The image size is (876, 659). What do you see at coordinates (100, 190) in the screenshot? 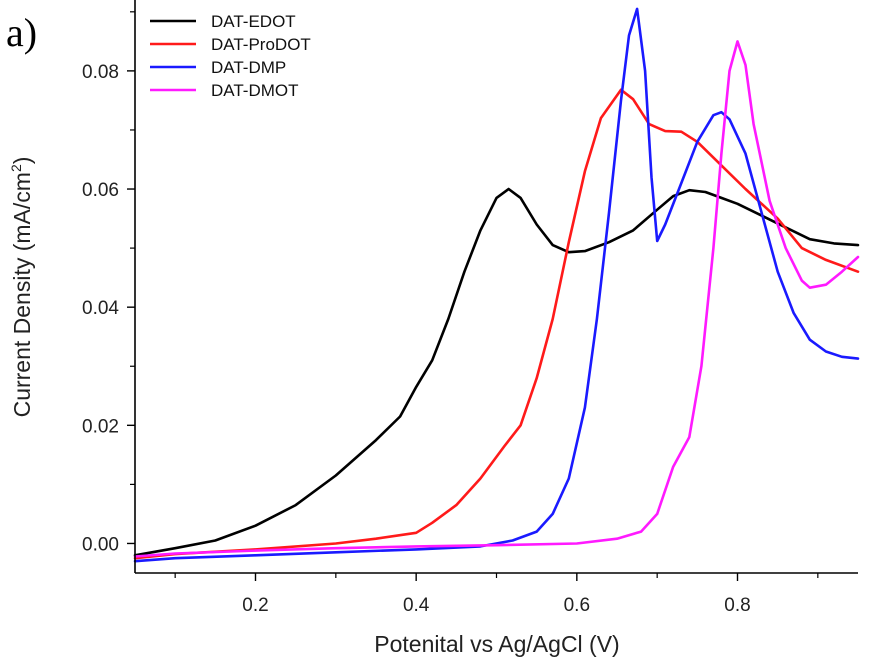
I see `y-tick-label: 0.06` at bounding box center [100, 190].